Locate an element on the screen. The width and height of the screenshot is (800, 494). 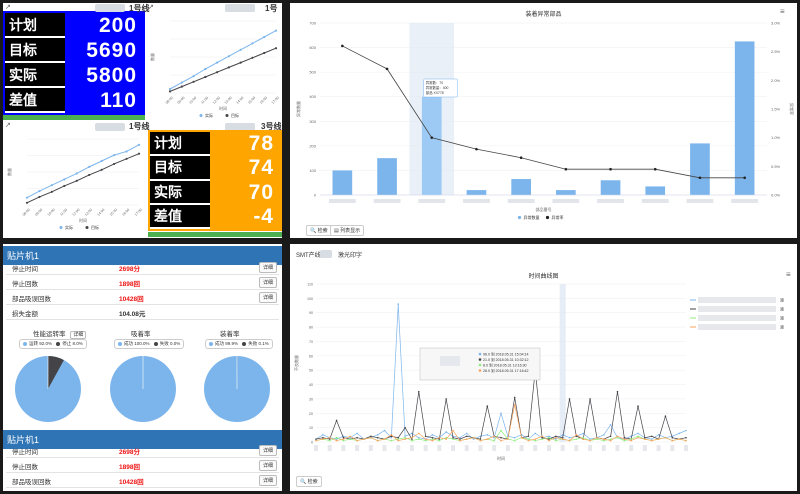
tab-laser: 激光印字 is located at coordinates (350, 256).